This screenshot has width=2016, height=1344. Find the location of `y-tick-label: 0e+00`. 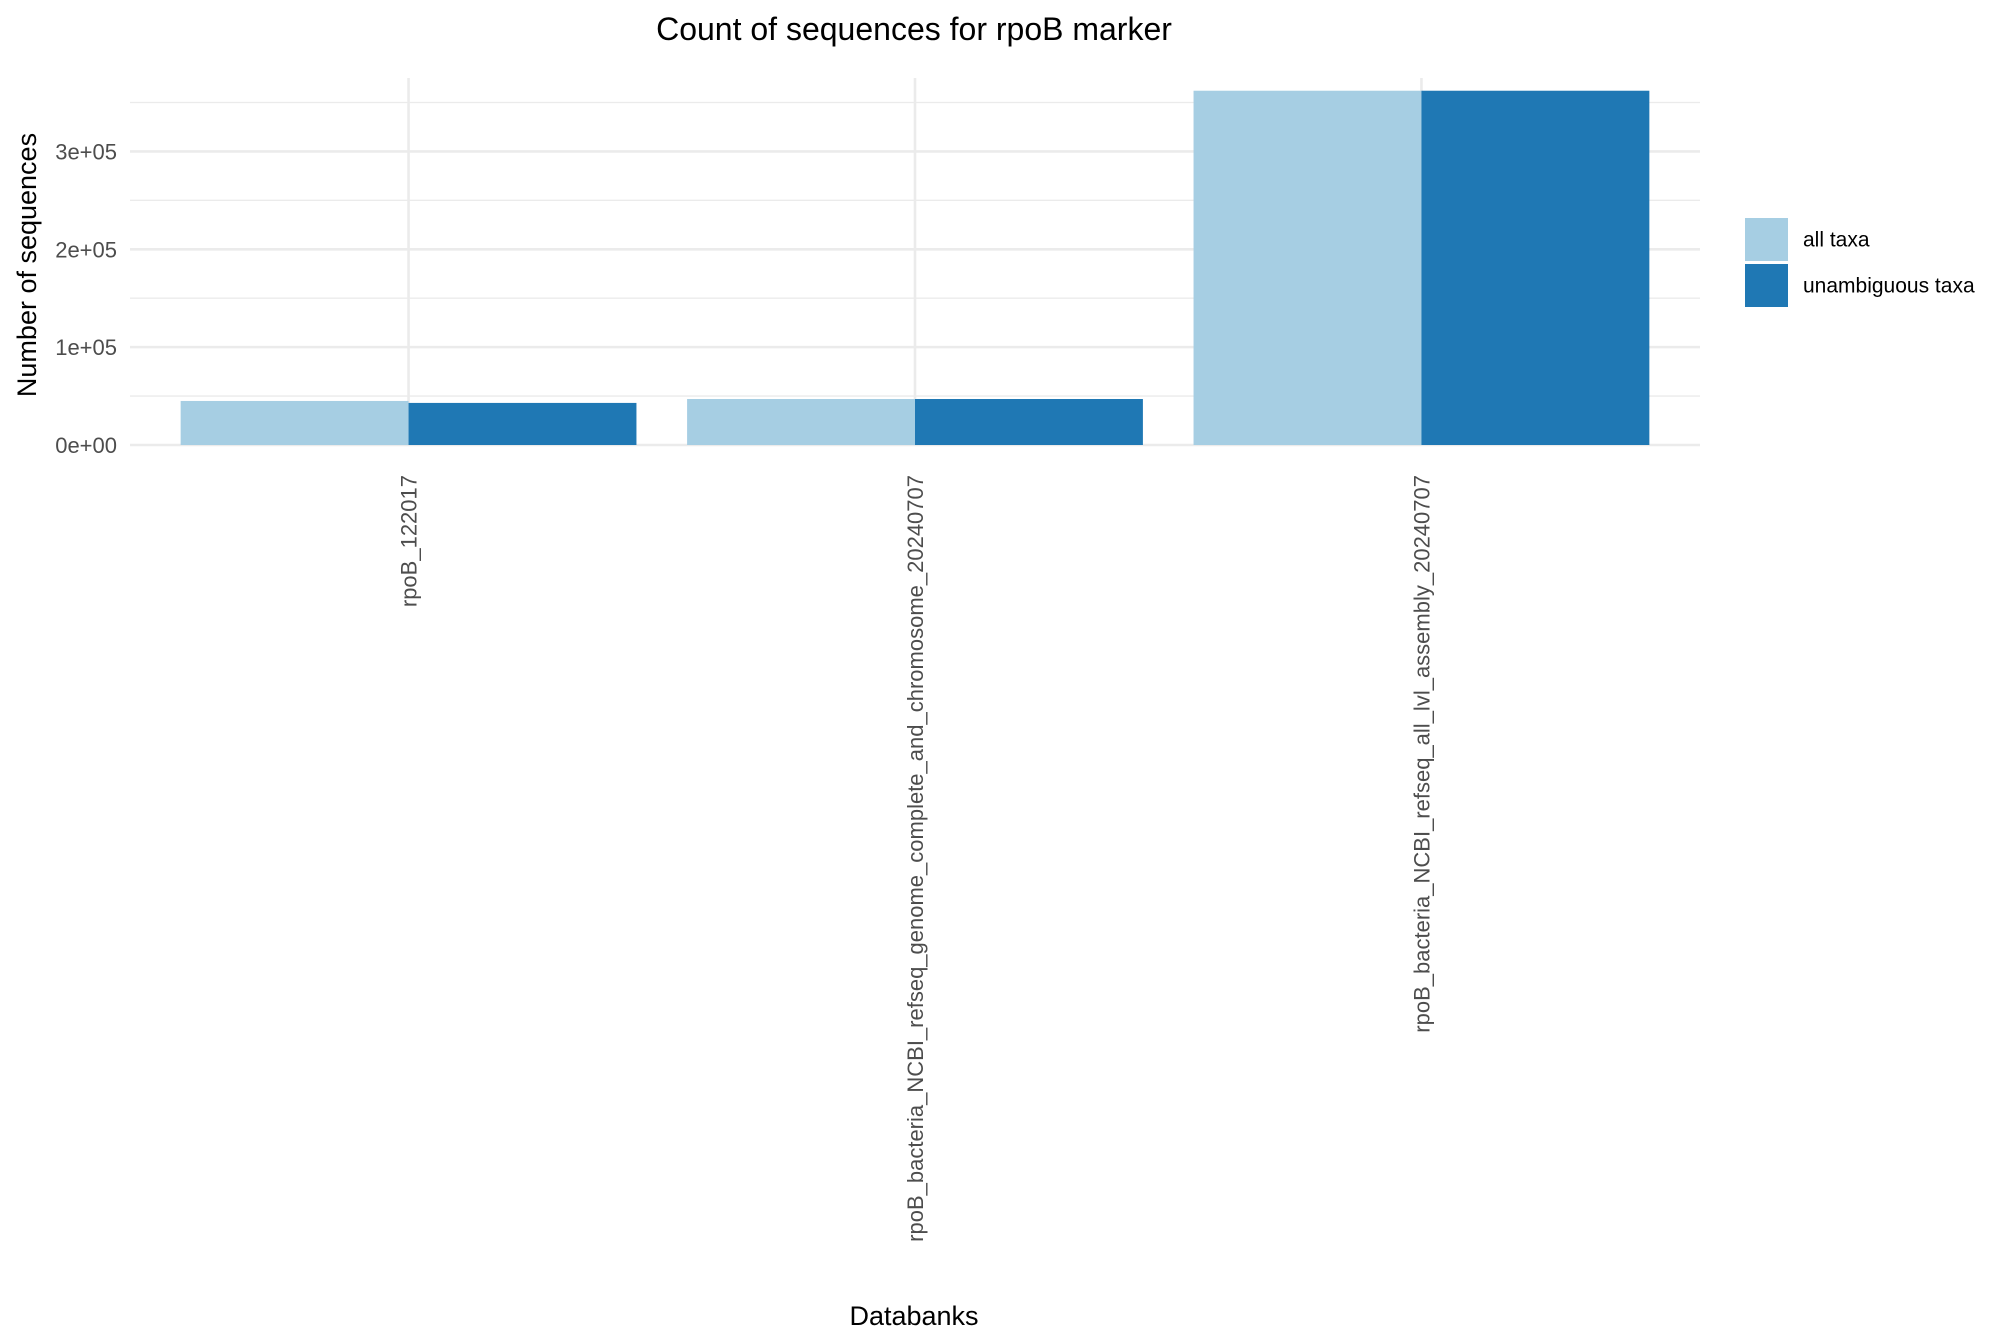

y-tick-label: 0e+00 is located at coordinates (86, 445).